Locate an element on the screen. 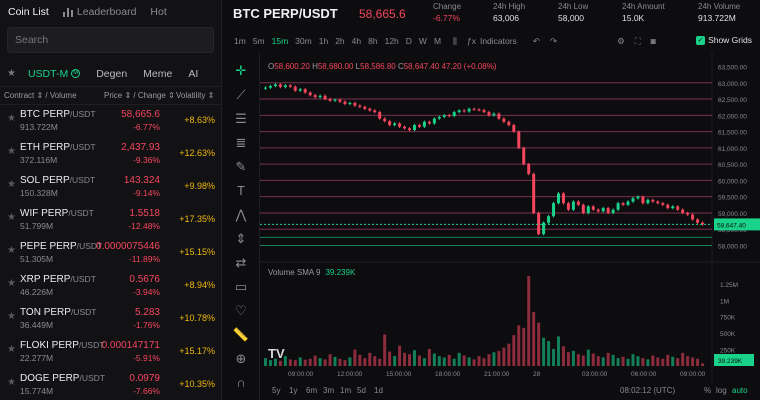 This screenshot has width=760, height=400. show-grids-toggle: ✓ Show Grids is located at coordinates (724, 40).